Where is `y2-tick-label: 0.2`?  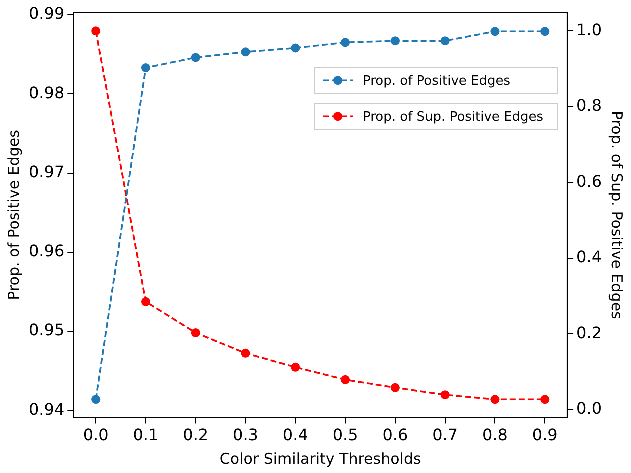 y2-tick-label: 0.2 is located at coordinates (589, 332).